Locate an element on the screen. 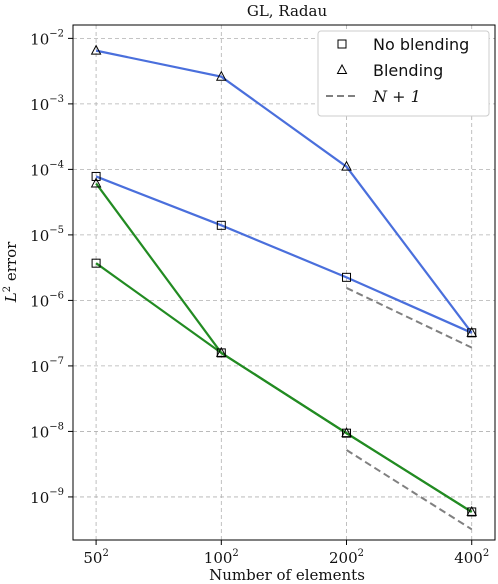 The image size is (498, 584). y-tick-label: 10⁻⁵ is located at coordinates (47, 235).